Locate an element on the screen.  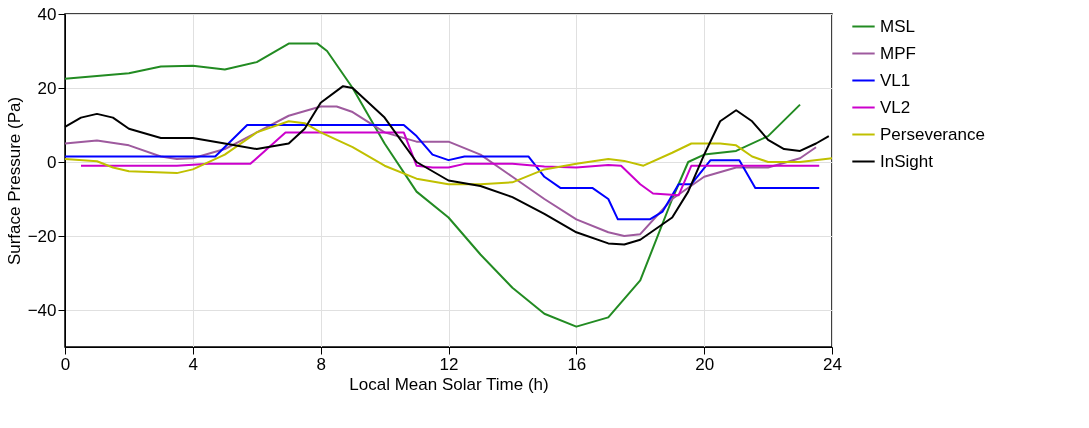
legend-label: MSL is located at coordinates (897, 26).